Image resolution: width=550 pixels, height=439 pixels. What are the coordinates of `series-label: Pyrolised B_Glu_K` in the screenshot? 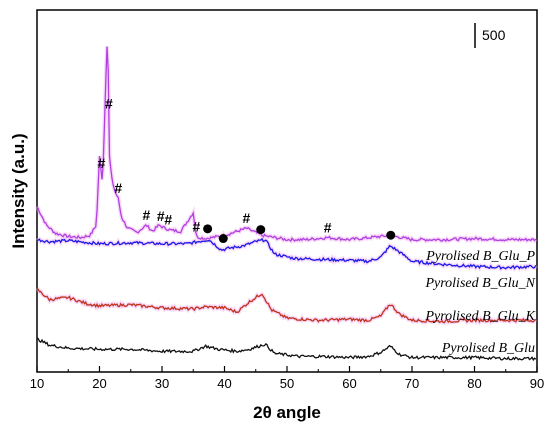 It's located at (479, 316).